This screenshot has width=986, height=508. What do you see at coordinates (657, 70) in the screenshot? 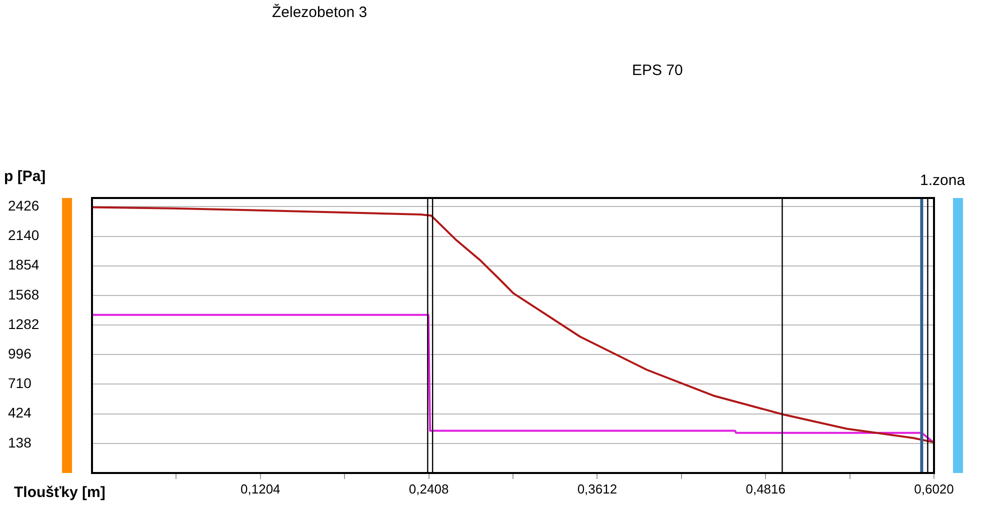
I see `text: EPS 70` at bounding box center [657, 70].